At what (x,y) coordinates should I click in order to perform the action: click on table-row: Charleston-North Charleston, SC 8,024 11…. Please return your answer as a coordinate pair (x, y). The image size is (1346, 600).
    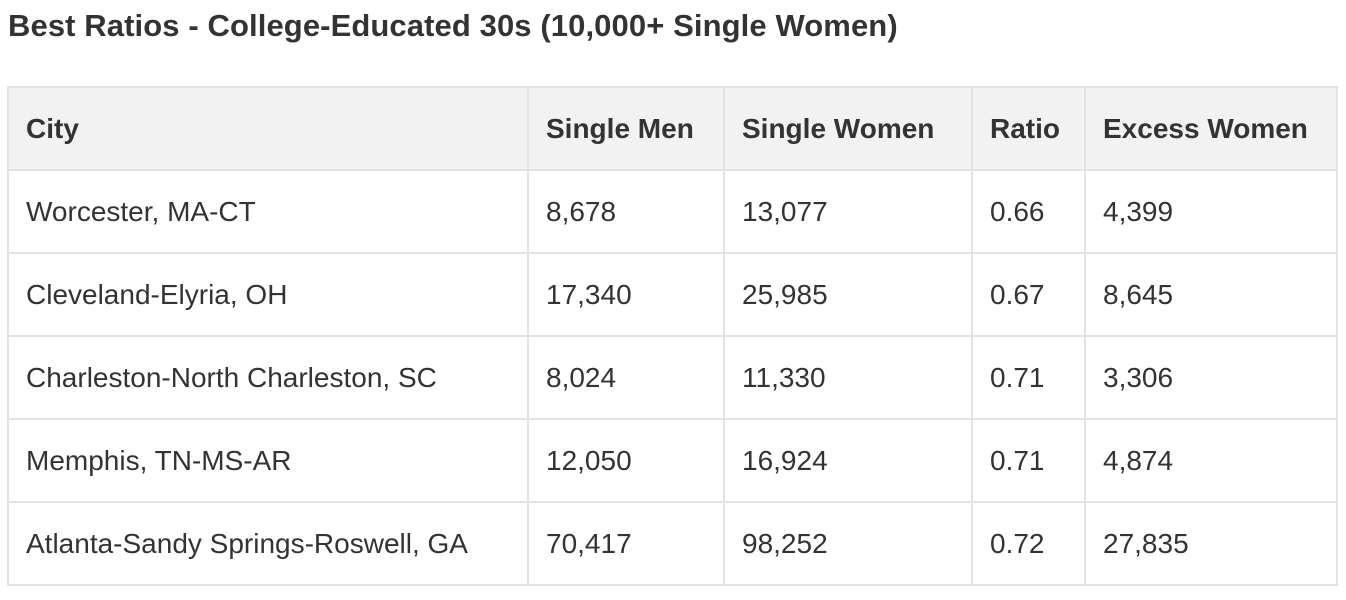
    Looking at the image, I should click on (672, 377).